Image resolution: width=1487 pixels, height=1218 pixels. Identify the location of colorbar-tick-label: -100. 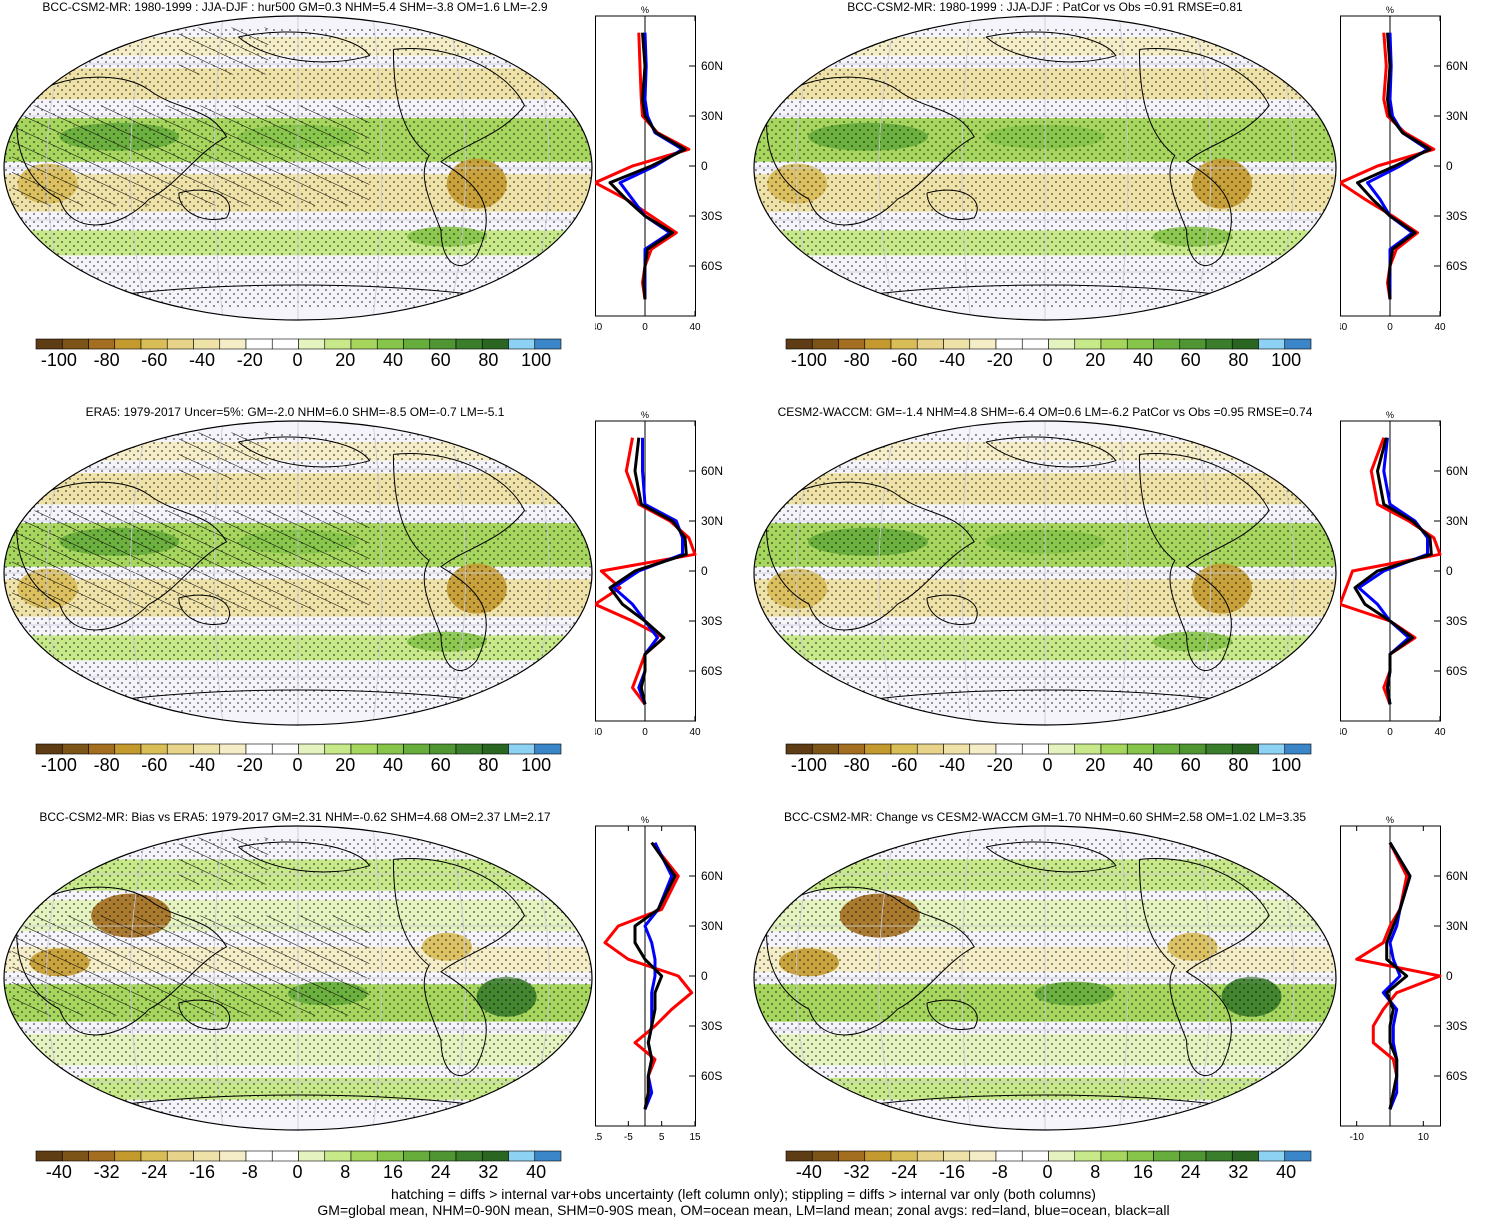
(808, 765).